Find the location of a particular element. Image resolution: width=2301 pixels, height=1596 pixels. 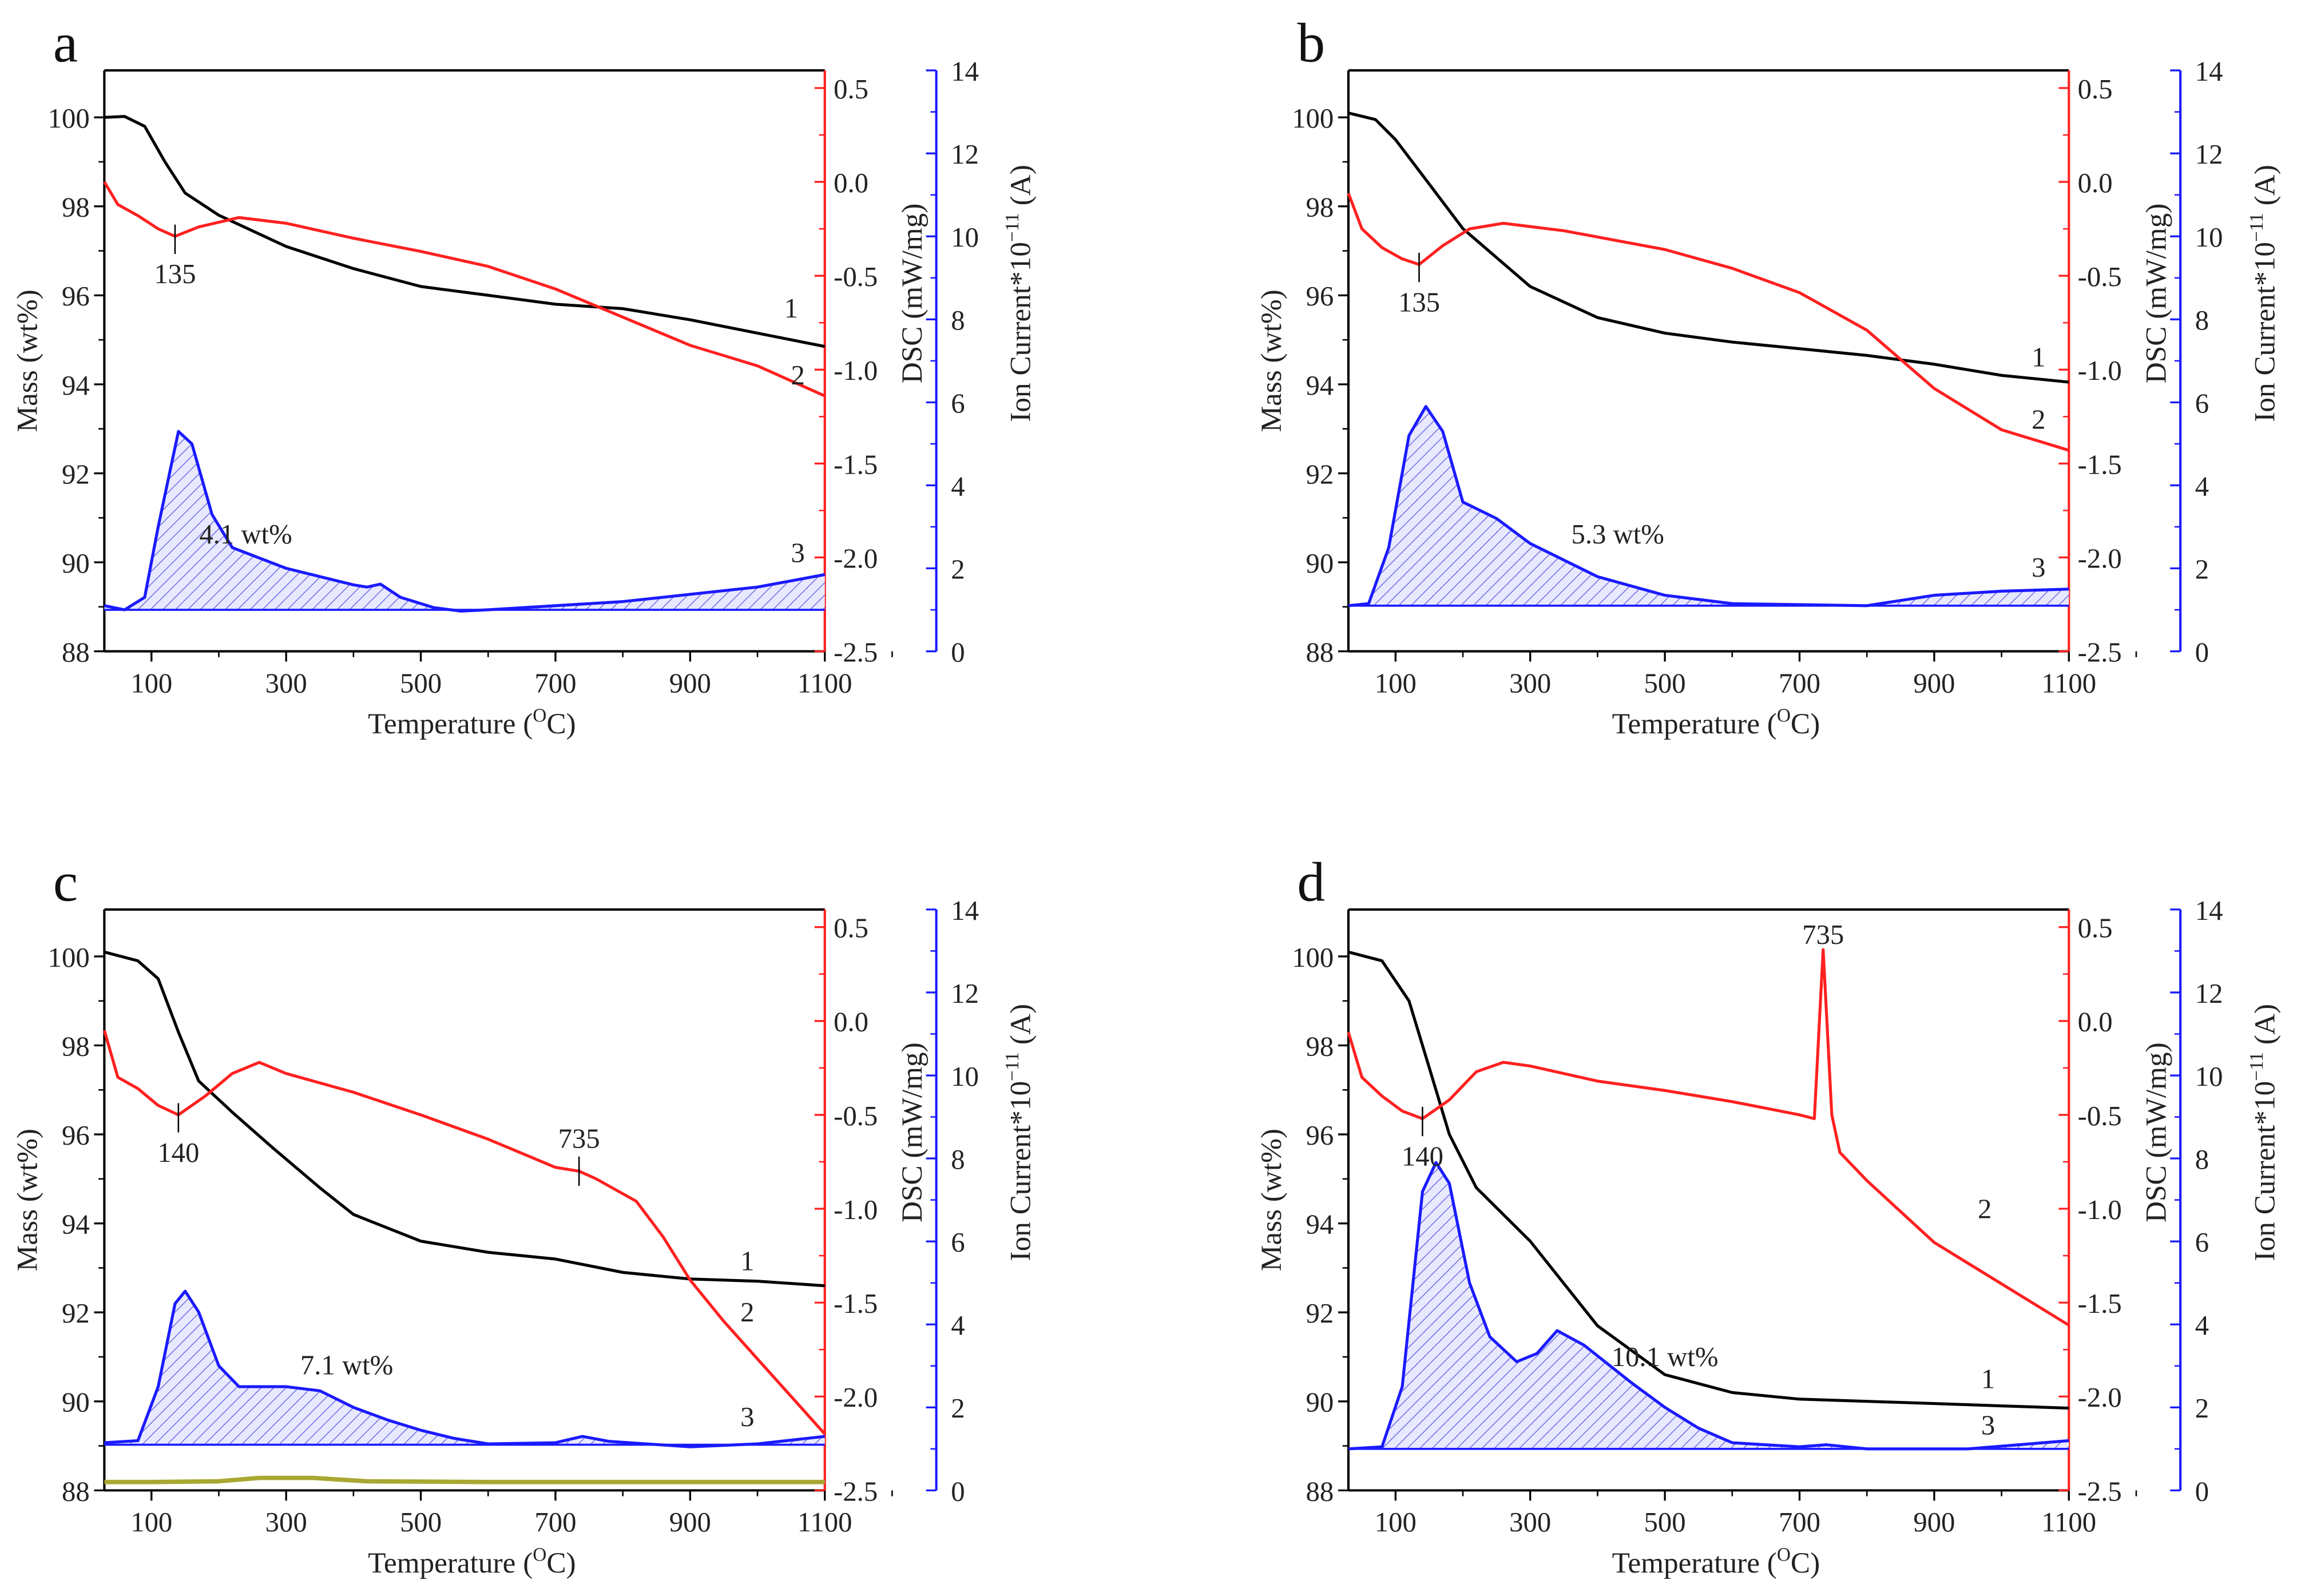

ion-tick-label: 2 is located at coordinates (2202, 1408).